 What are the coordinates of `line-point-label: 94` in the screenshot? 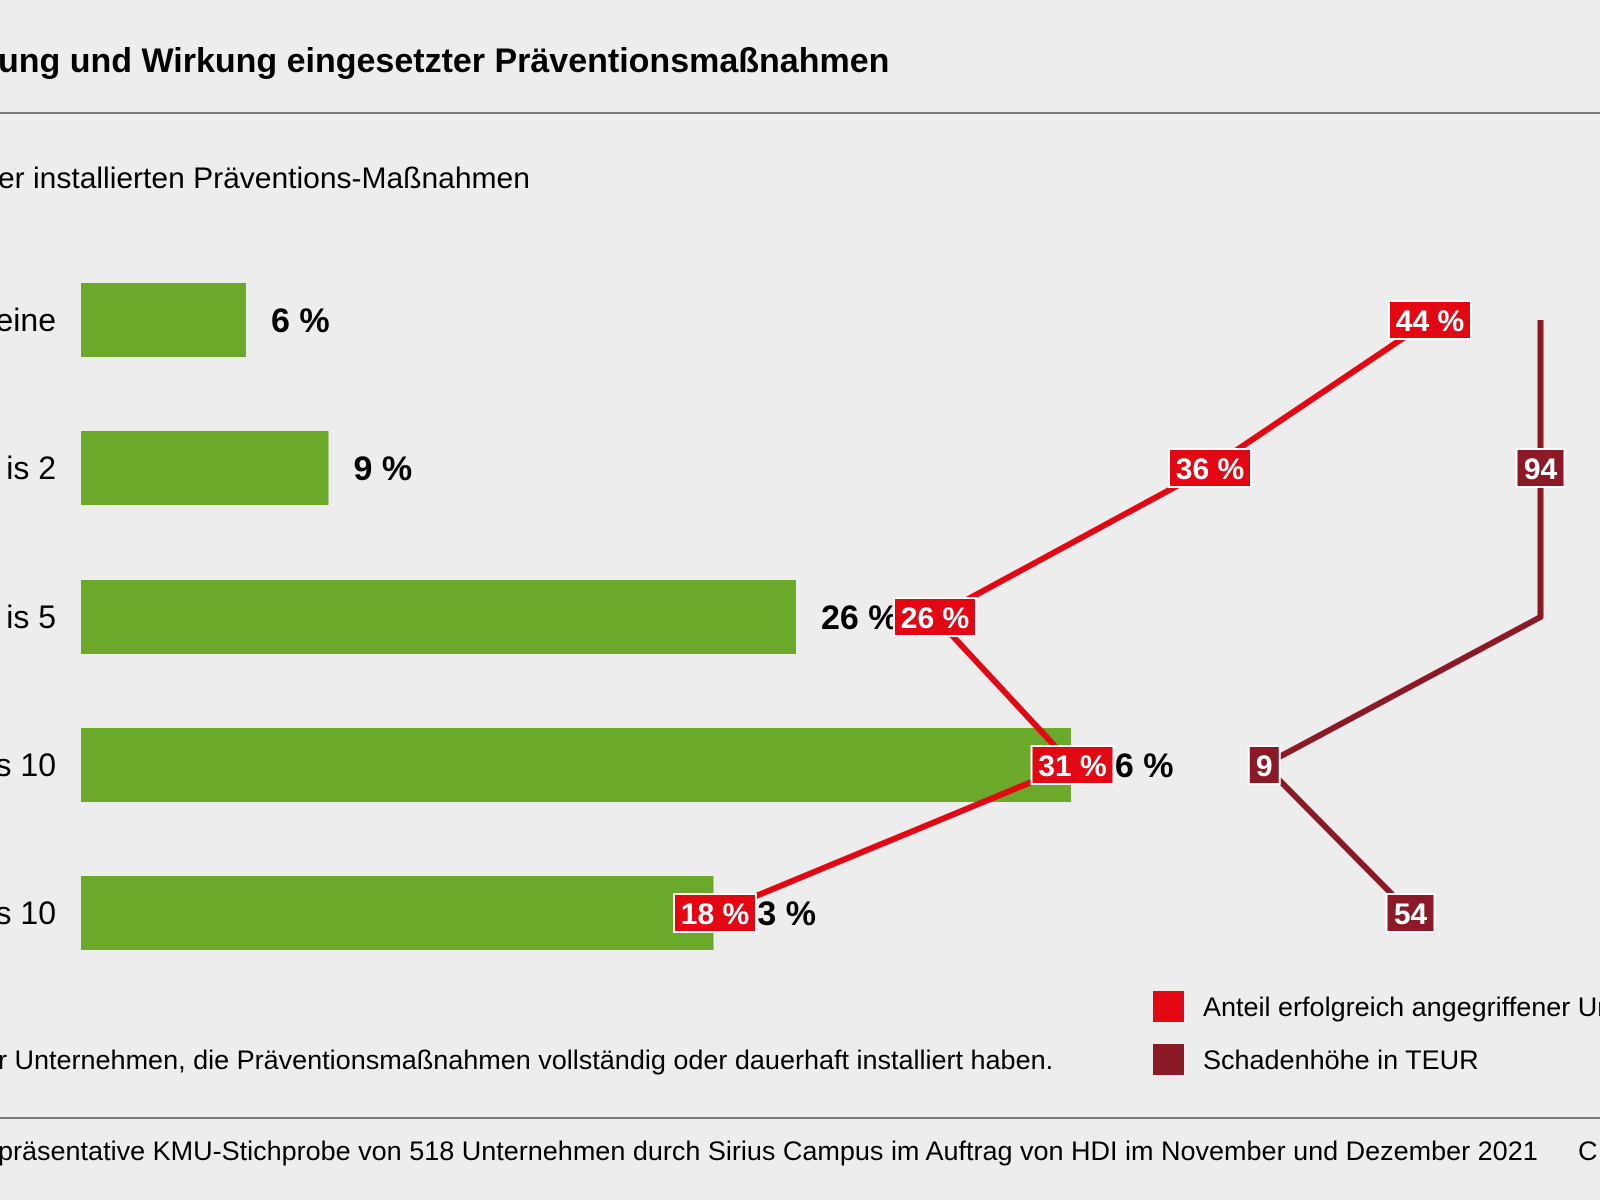 It's located at (1541, 469).